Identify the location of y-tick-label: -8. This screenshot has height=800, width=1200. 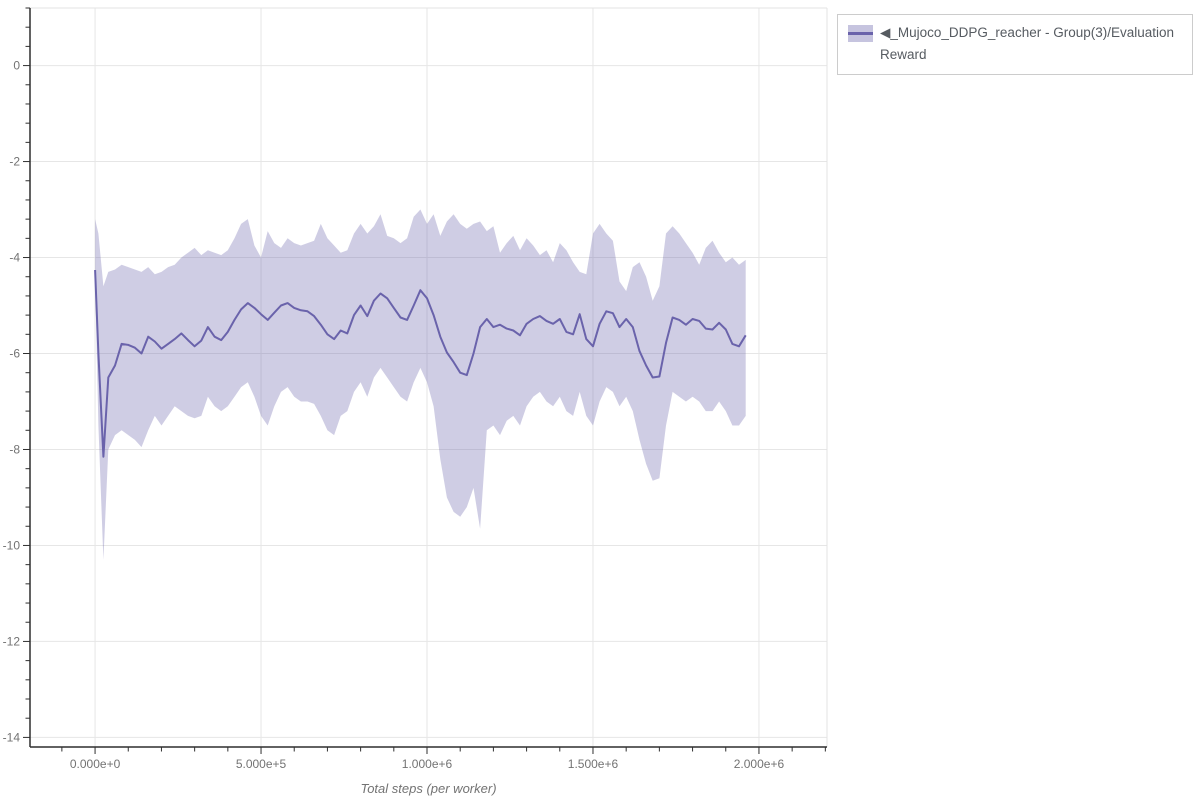
(14, 449).